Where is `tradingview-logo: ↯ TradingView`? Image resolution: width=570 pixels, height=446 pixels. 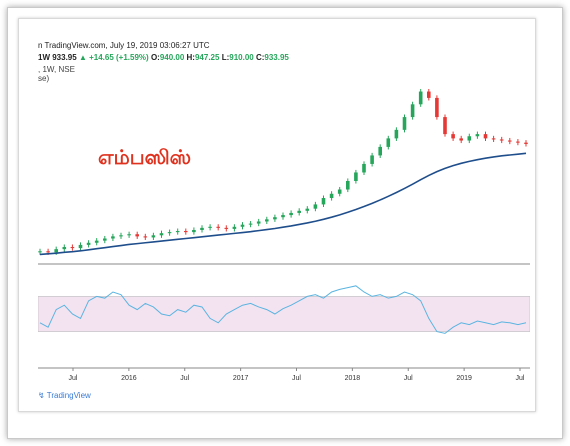
tradingview-logo: ↯ TradingView is located at coordinates (64, 395).